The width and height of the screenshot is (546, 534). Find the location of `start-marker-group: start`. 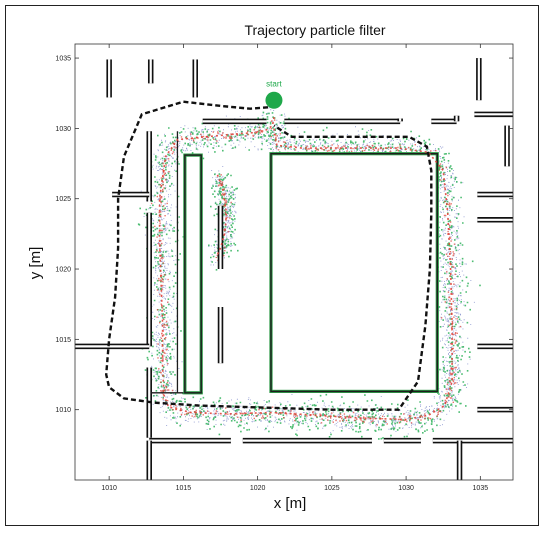

start-marker-group: start is located at coordinates (274, 94).